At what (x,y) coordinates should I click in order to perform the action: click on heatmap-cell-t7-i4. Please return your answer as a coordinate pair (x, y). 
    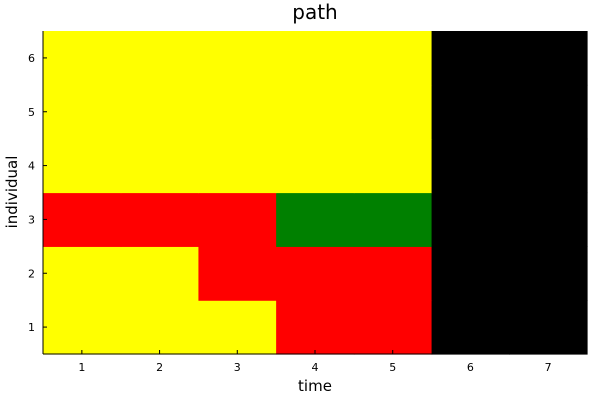
    Looking at the image, I should click on (548, 166).